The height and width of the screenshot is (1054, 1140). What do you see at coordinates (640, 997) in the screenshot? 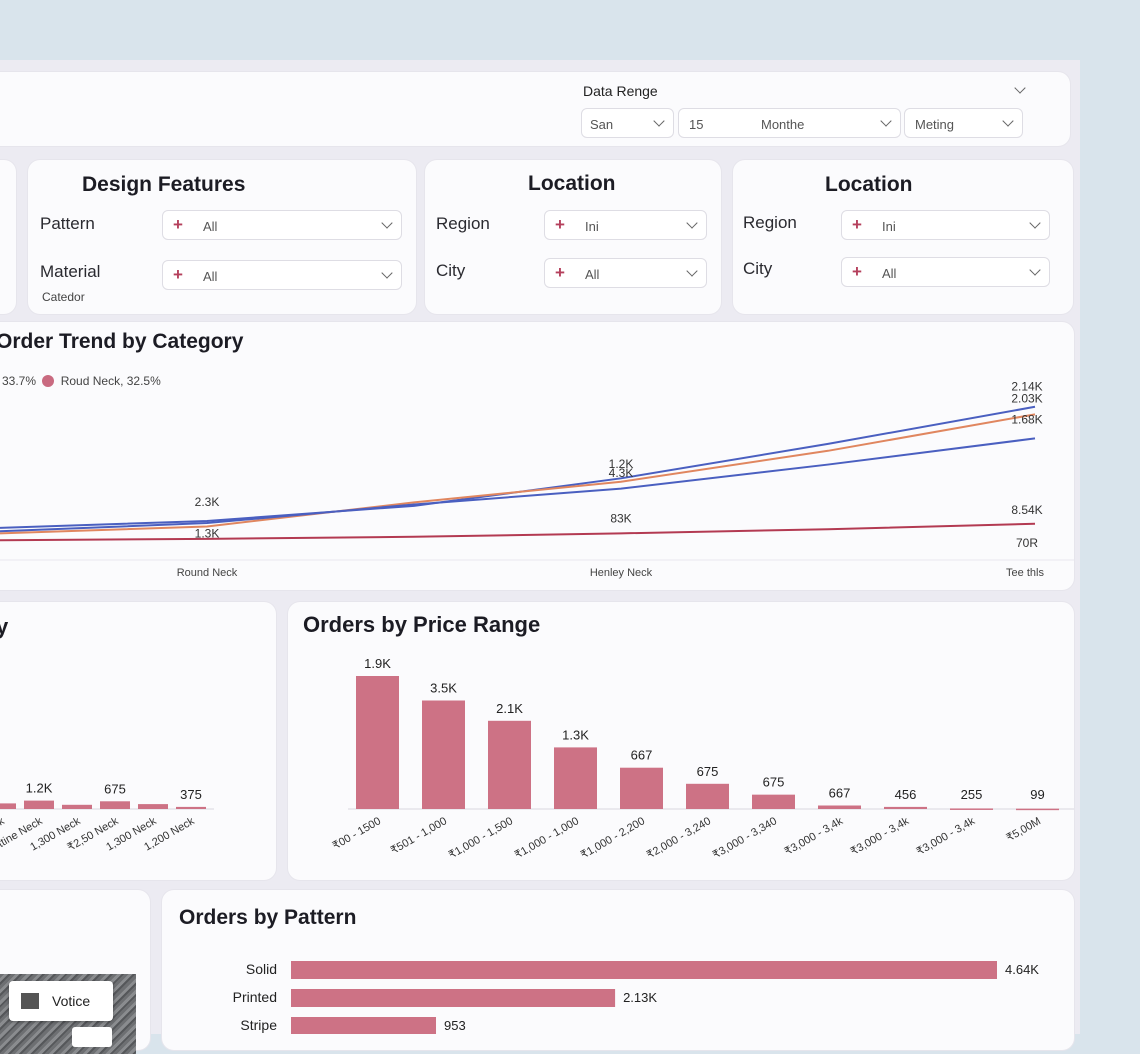
I see `bar-value-label: 2.13K` at bounding box center [640, 997].